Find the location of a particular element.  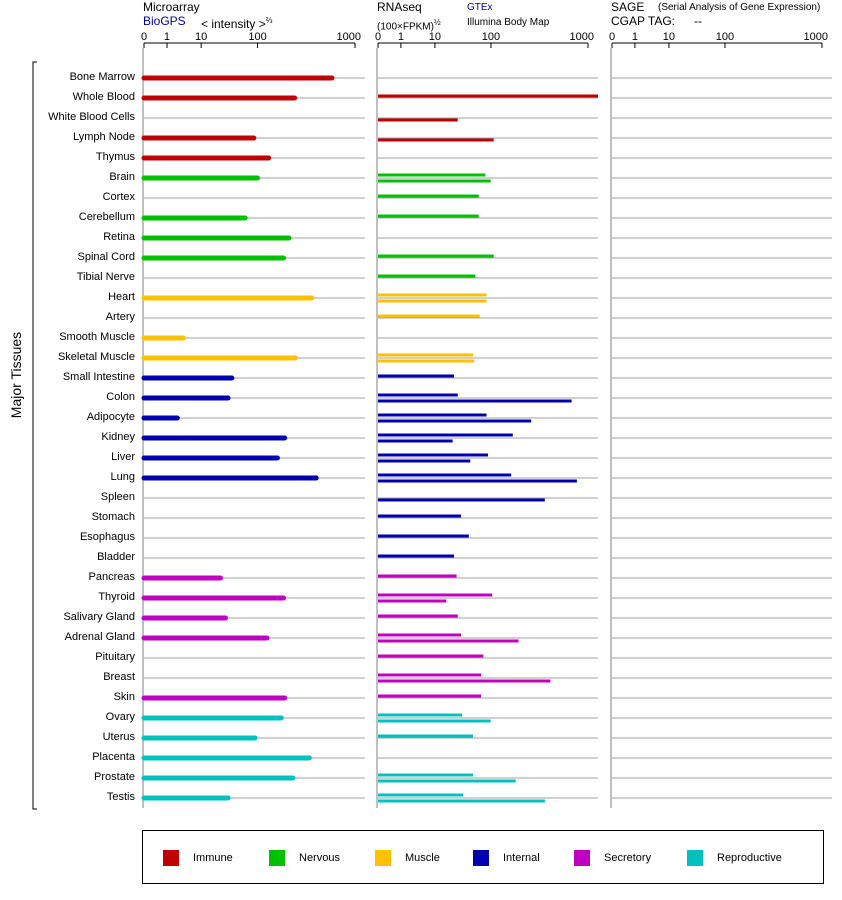

tissue-label: Bone Marrow is located at coordinates (102, 77).